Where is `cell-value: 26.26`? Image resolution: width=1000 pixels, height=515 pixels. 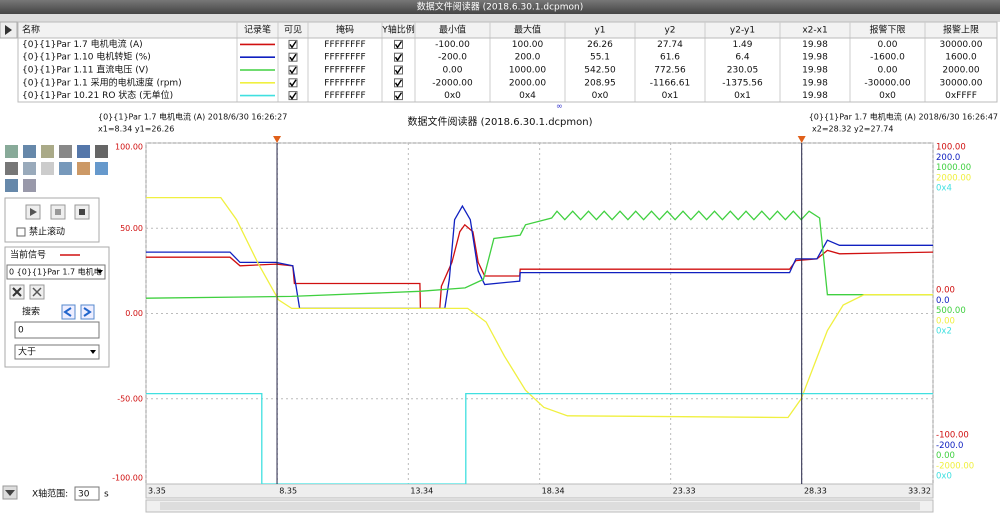
cell-value: 26.26 is located at coordinates (600, 45).